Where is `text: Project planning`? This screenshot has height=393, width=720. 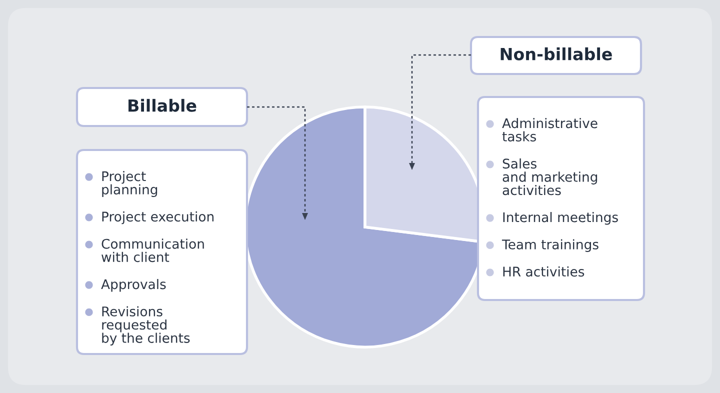
text: Project planning is located at coordinates (130, 184).